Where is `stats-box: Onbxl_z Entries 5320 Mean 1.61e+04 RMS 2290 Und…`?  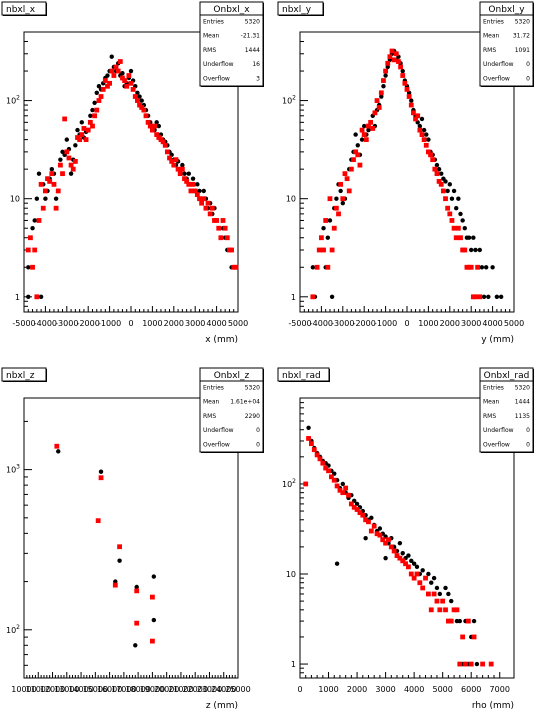 stats-box: Onbxl_z Entries 5320 Mean 1.61e+04 RMS 2290 Und… is located at coordinates (231, 410).